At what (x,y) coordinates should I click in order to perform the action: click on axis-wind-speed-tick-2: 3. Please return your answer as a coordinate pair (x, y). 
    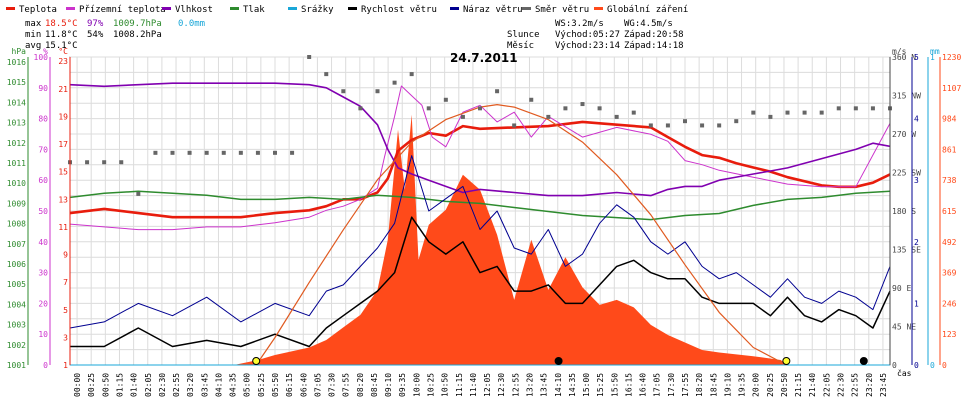
    Looking at the image, I should click on (916, 180).